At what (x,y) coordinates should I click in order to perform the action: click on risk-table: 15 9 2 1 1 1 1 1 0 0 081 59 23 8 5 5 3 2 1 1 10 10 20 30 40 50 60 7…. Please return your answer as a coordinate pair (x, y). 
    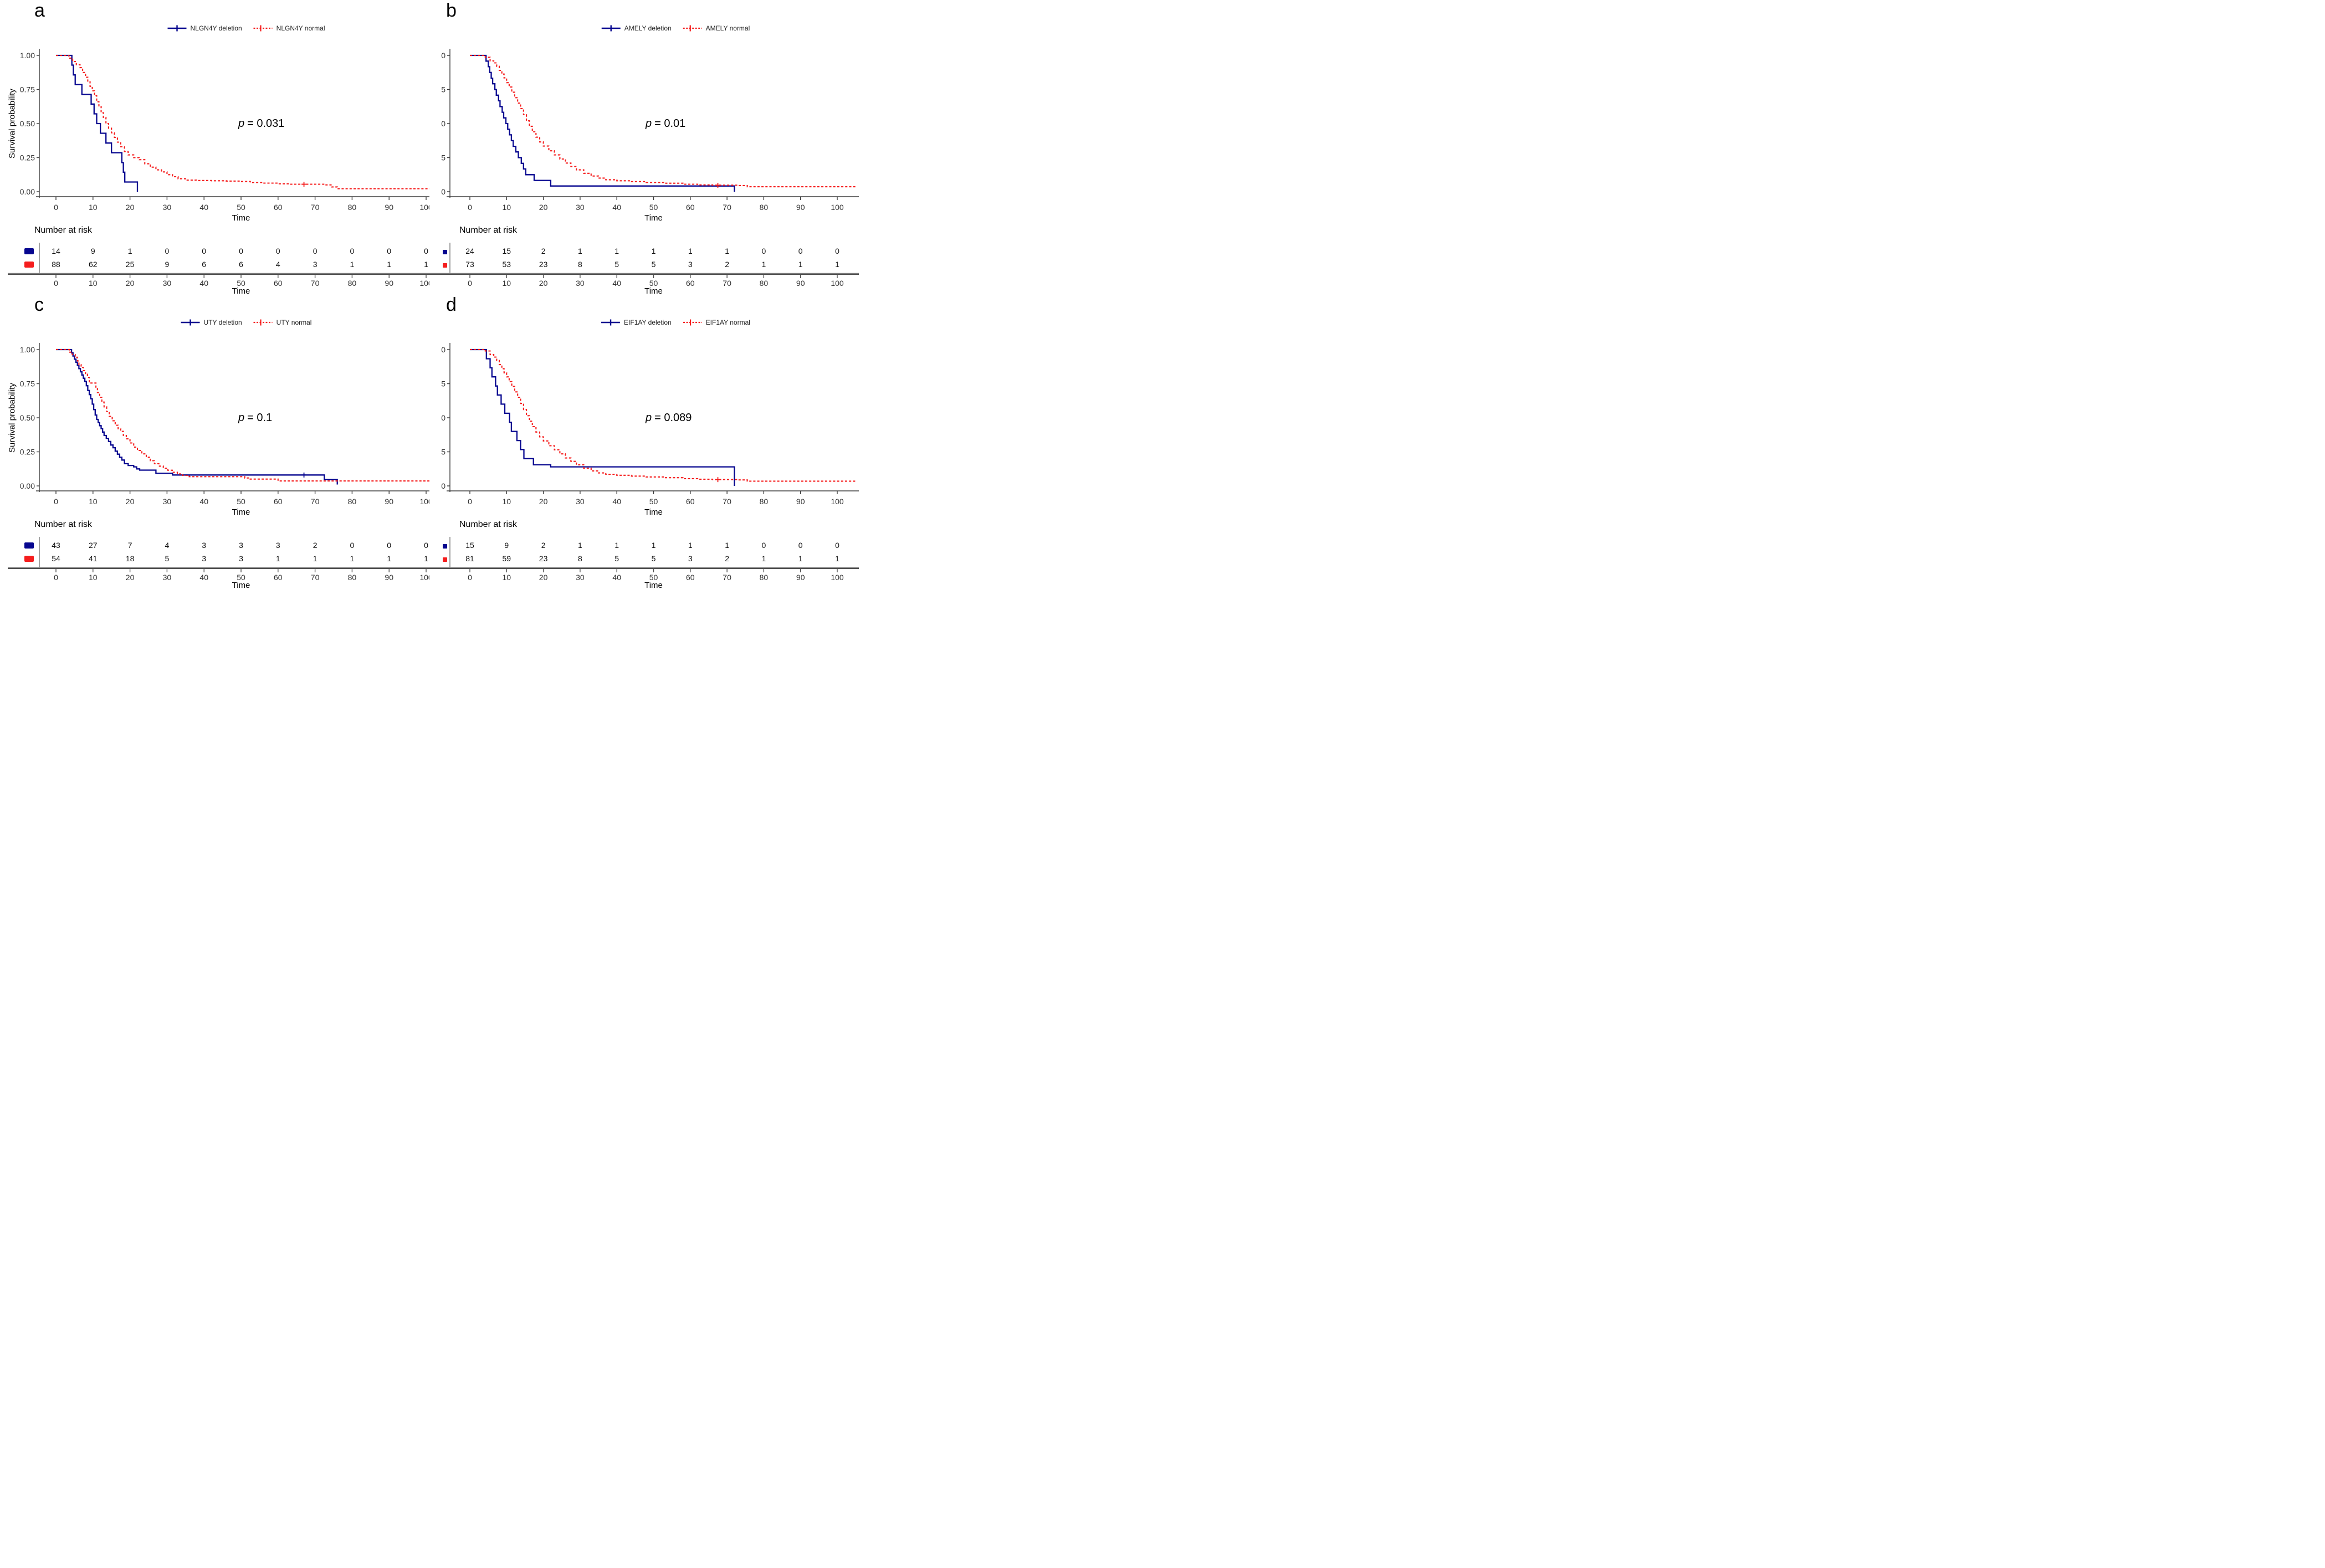
    Looking at the image, I should click on (644, 562).